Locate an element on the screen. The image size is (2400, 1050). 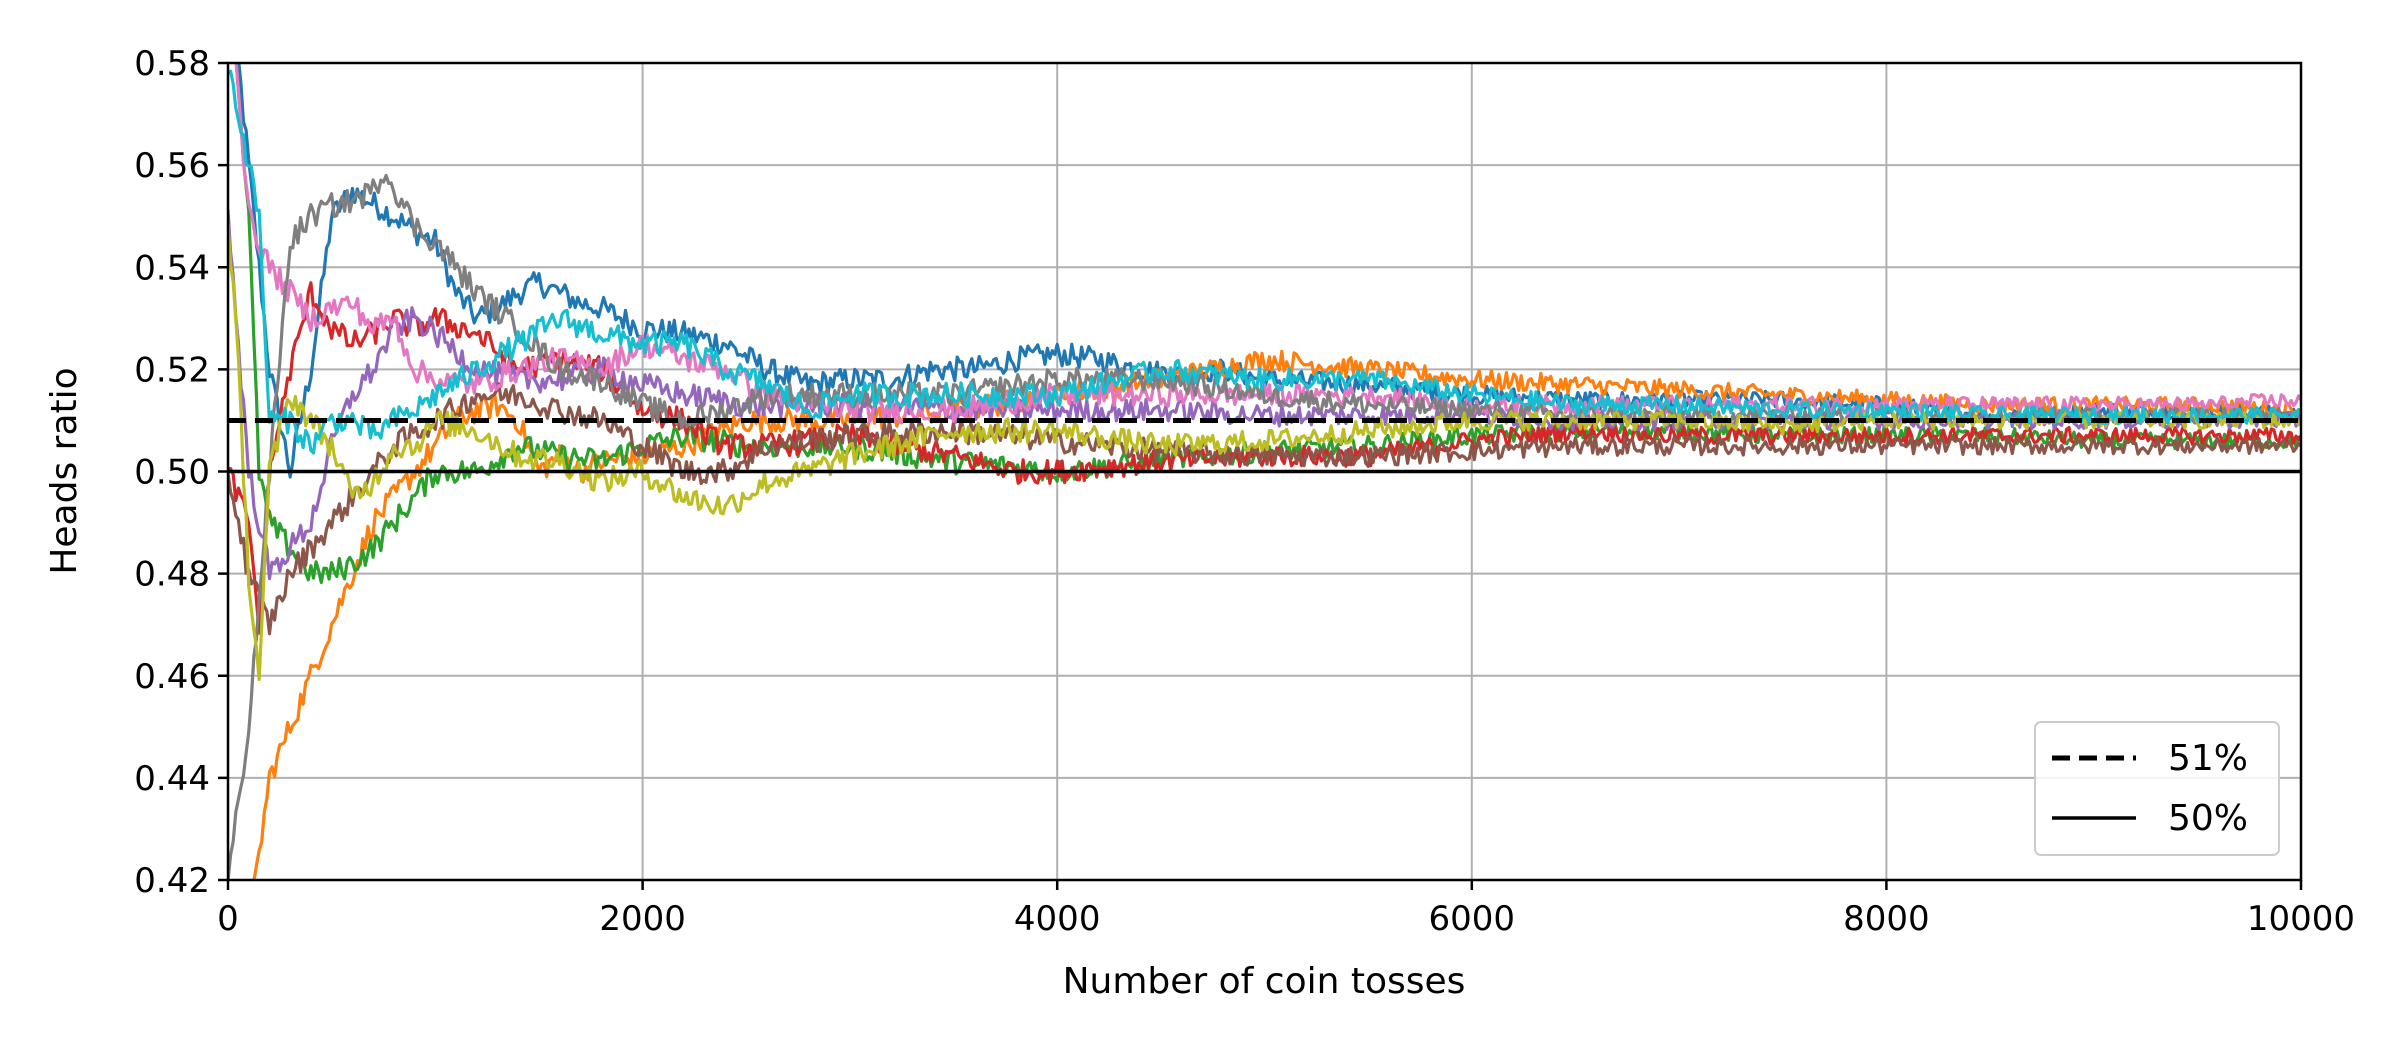
legend: 51% 50% is located at coordinates (2157, 788).